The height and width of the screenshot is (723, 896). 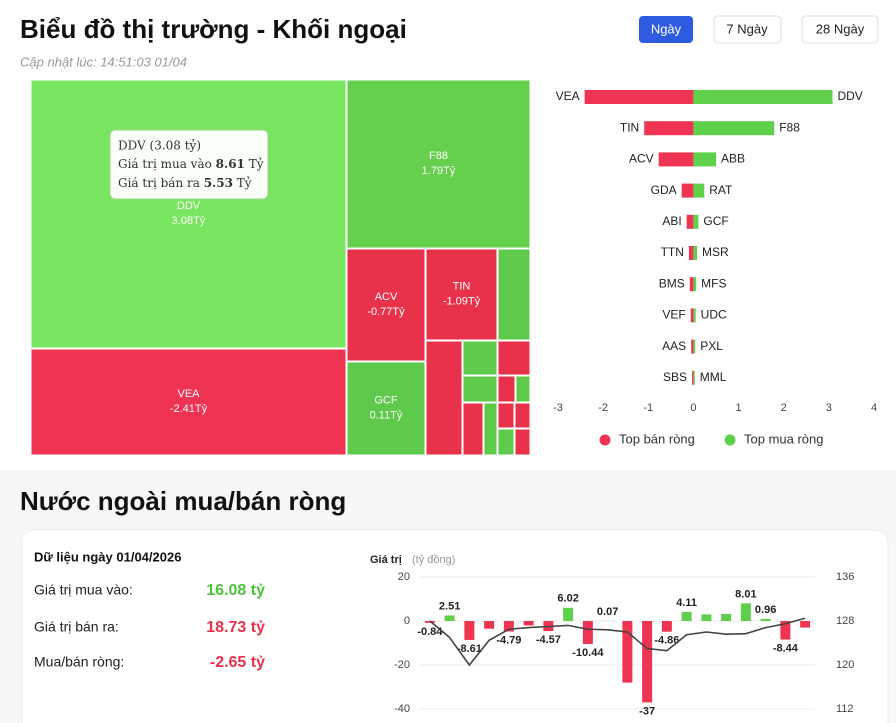 I want to click on treemap-label: TIN, so click(x=462, y=286).